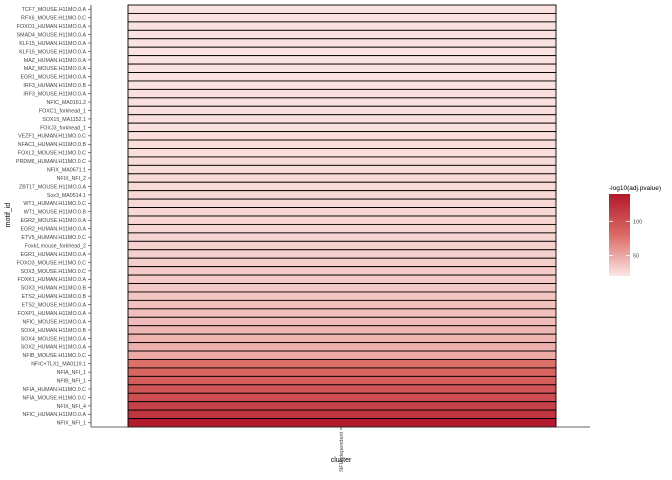 The image size is (672, 480). I want to click on y-tick-label: ZBT17_MOUSE.H11MO.0.A, so click(52, 187).